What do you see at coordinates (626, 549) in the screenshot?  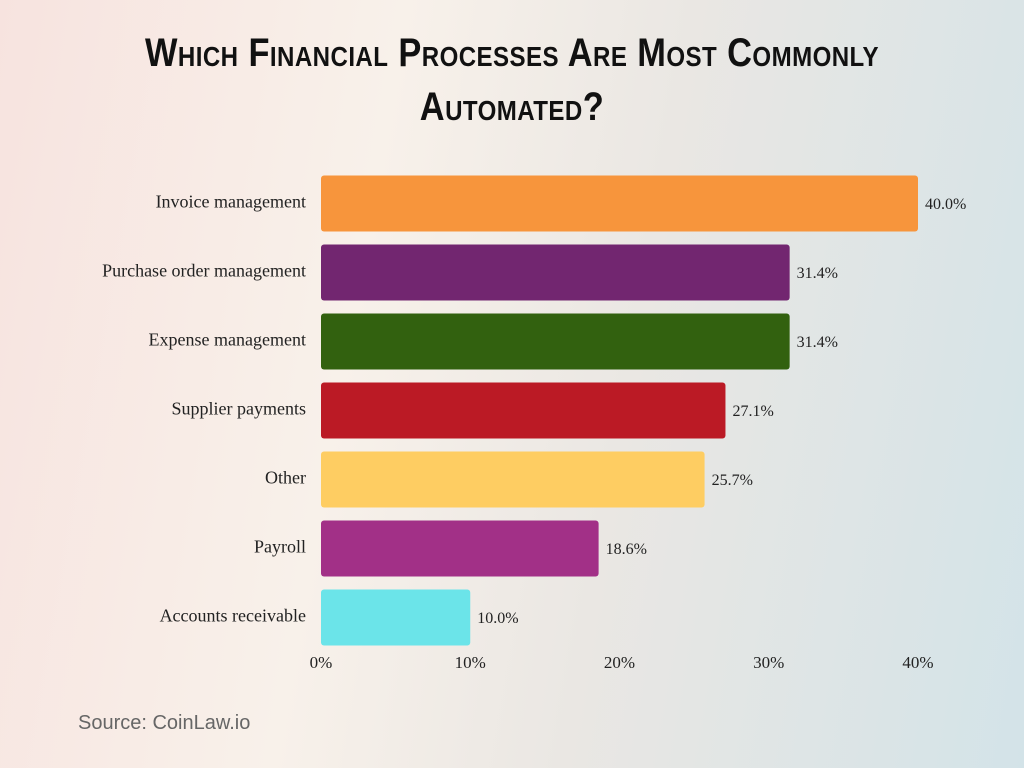 I see `value-label: 18.6%` at bounding box center [626, 549].